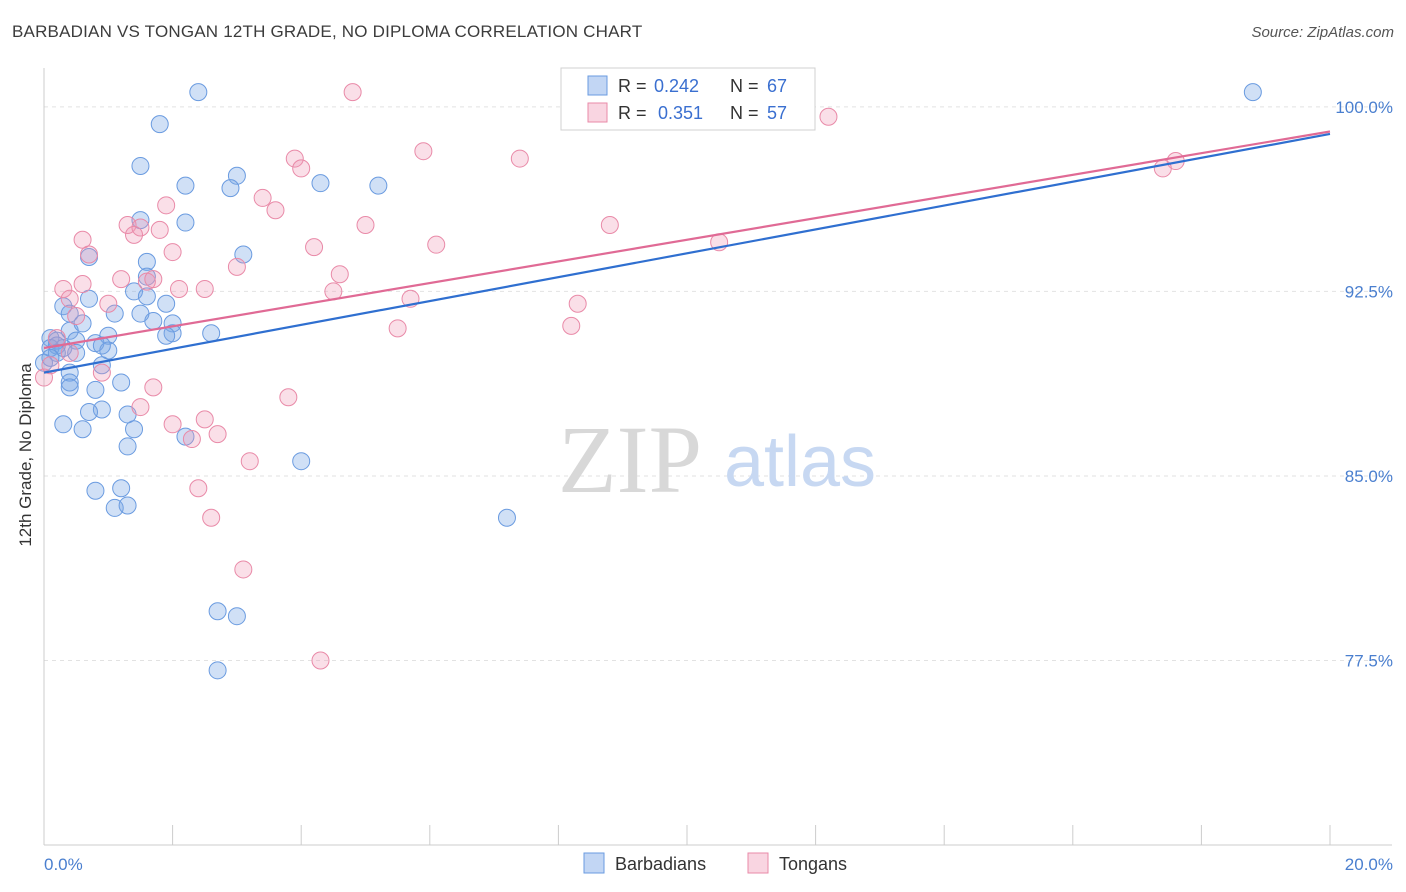 The image size is (1406, 892). Describe the element at coordinates (597, 85) in the screenshot. I see `legend-swatch-barbadians` at that location.